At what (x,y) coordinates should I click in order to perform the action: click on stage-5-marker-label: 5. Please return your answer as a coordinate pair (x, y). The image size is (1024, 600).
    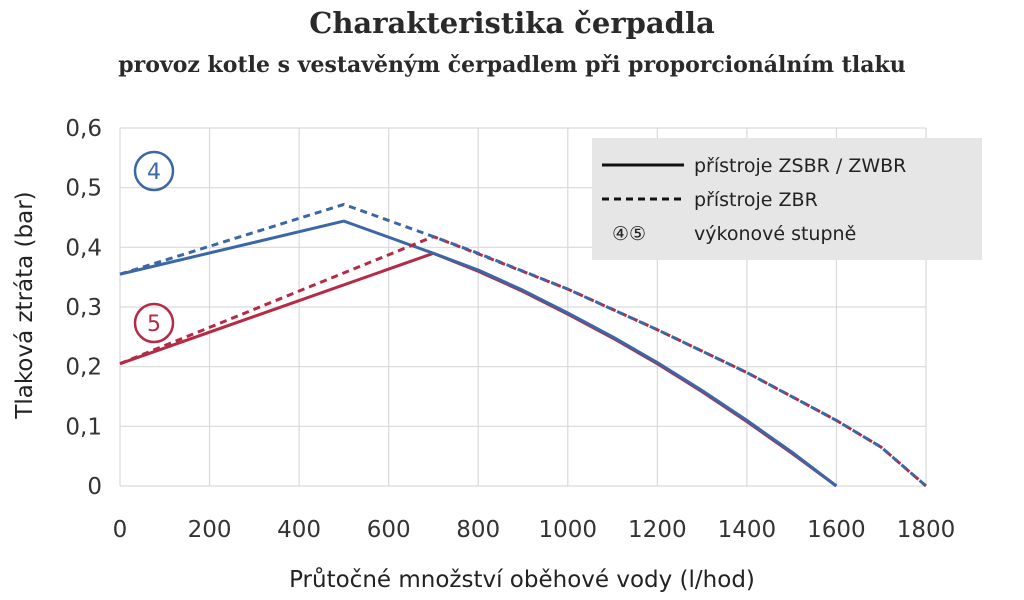
    Looking at the image, I should click on (154, 324).